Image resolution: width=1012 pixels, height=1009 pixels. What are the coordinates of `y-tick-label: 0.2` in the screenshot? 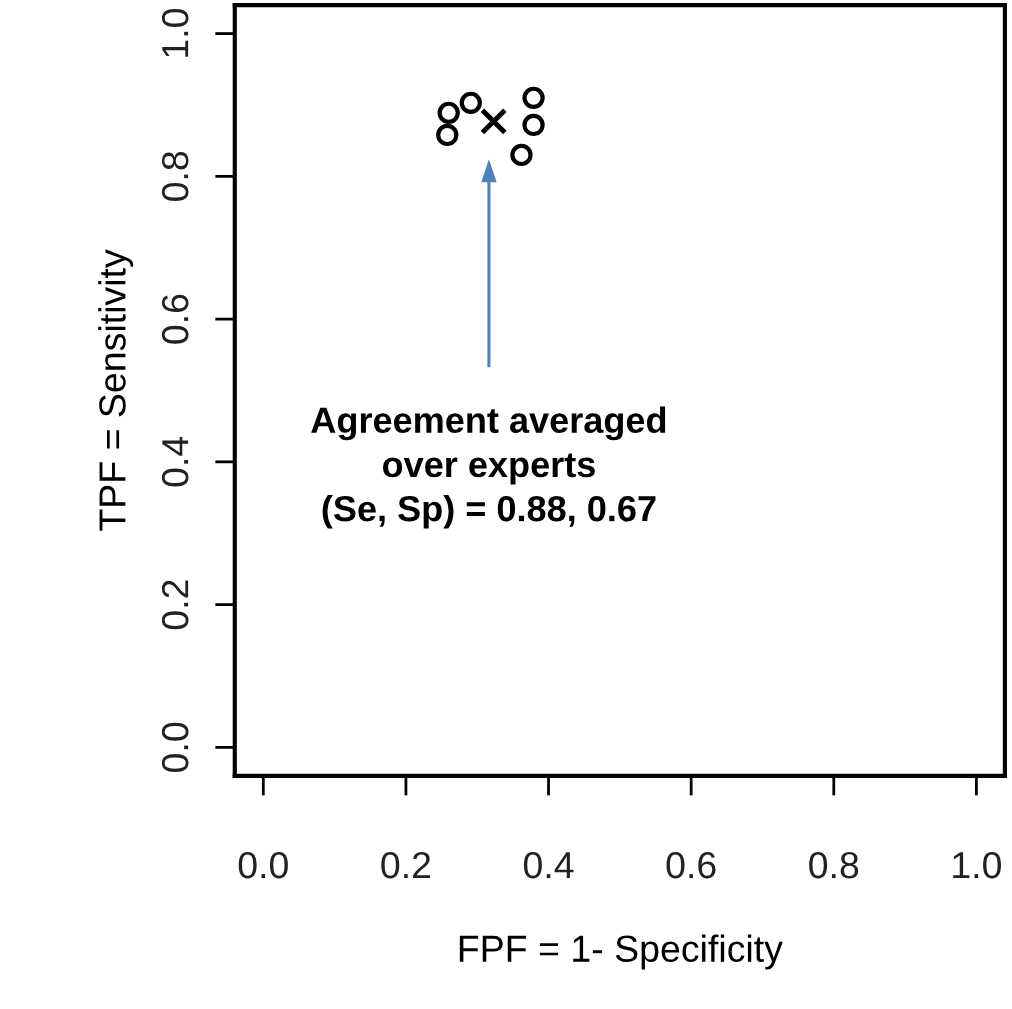 It's located at (175, 605).